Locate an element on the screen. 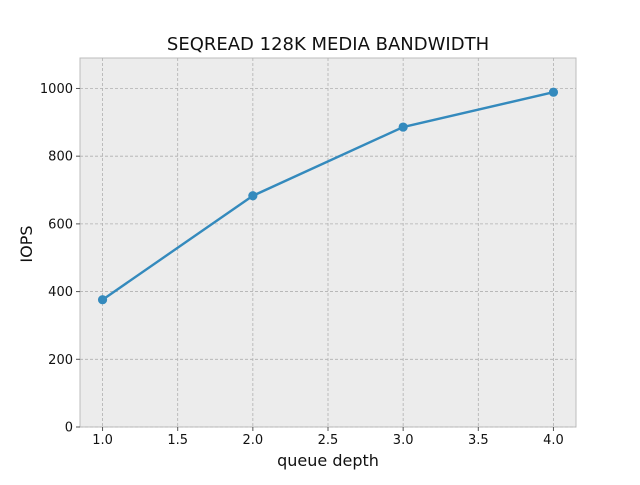  y-tick-label: 1000 is located at coordinates (56, 89).